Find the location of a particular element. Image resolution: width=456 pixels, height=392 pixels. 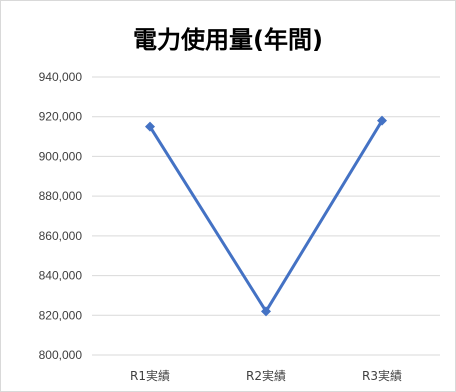

y-tick-label: 800,000 is located at coordinates (61, 355).